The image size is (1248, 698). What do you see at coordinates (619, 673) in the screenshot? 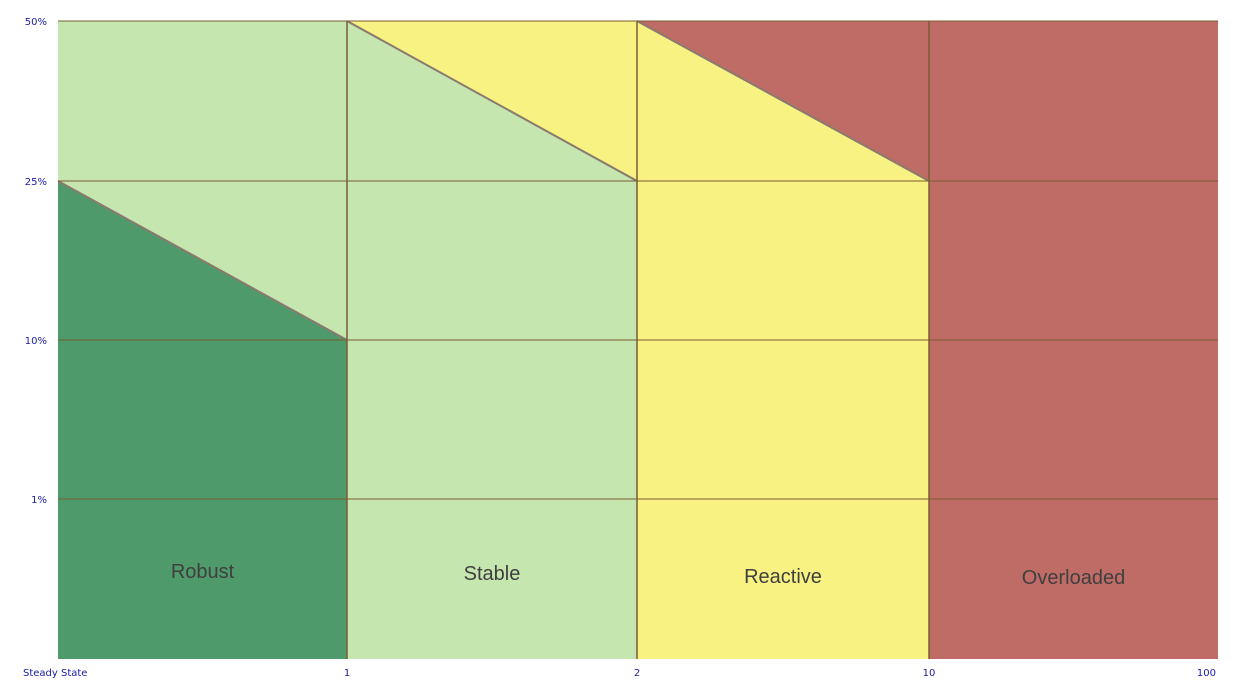
I see `x-axis-ticks: Steady State 1 2 10 100` at bounding box center [619, 673].